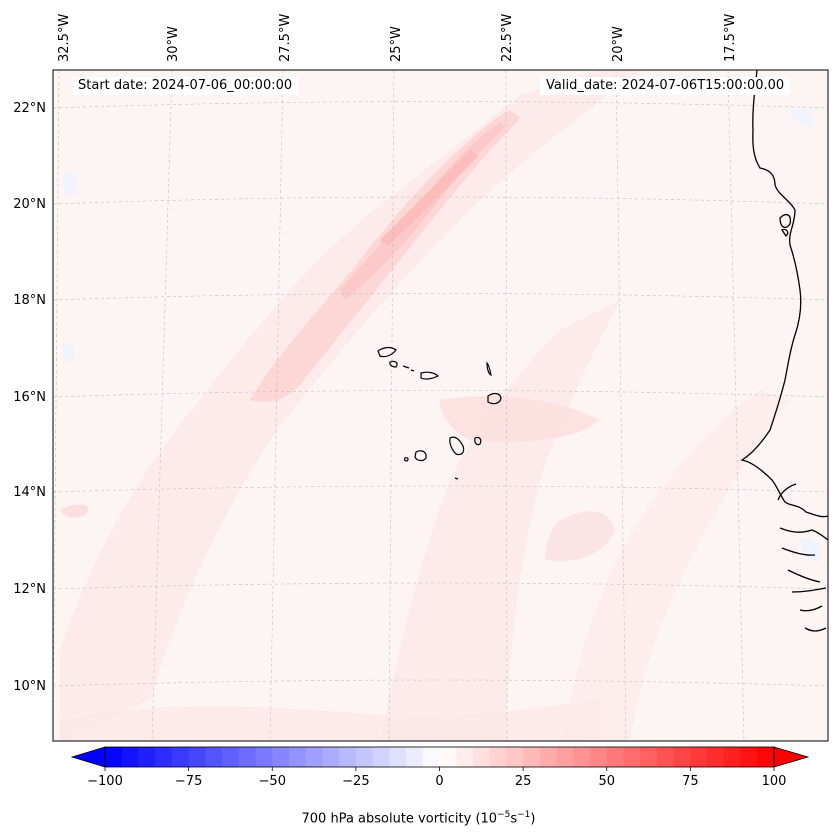  Describe the element at coordinates (523, 781) in the screenshot. I see `colorbar-tick-label: 25` at that location.